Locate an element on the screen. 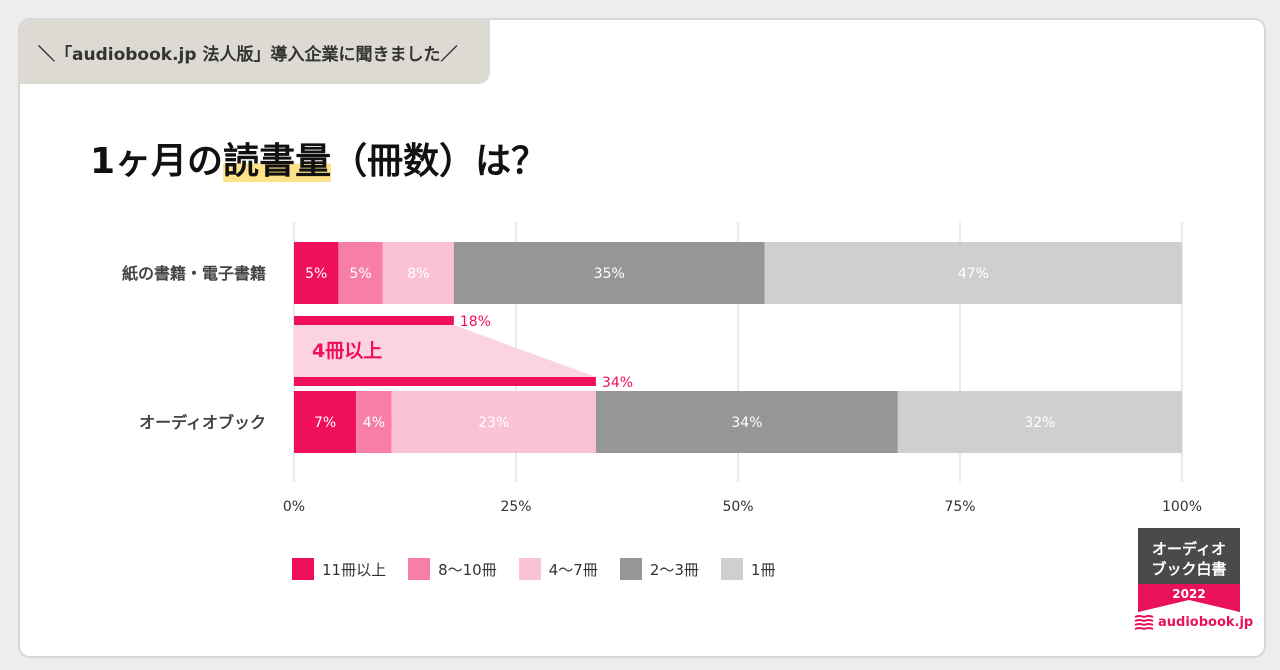 The image size is (1280, 670). data-label: 32% is located at coordinates (1039, 423).